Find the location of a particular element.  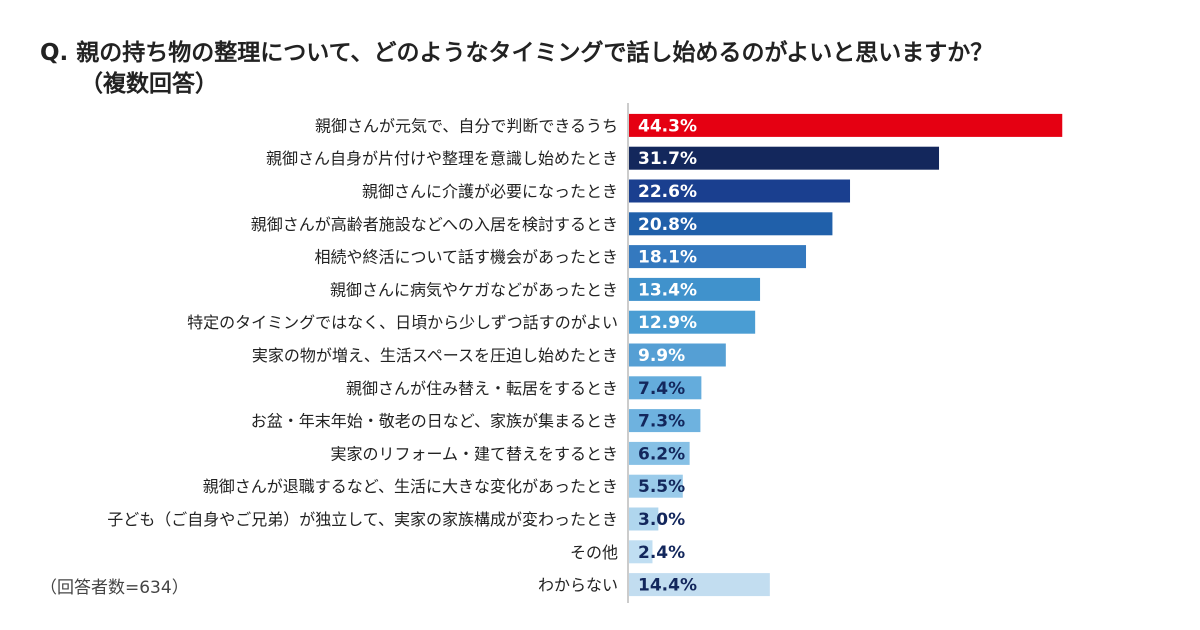

value-label: 20.8% is located at coordinates (667, 225).